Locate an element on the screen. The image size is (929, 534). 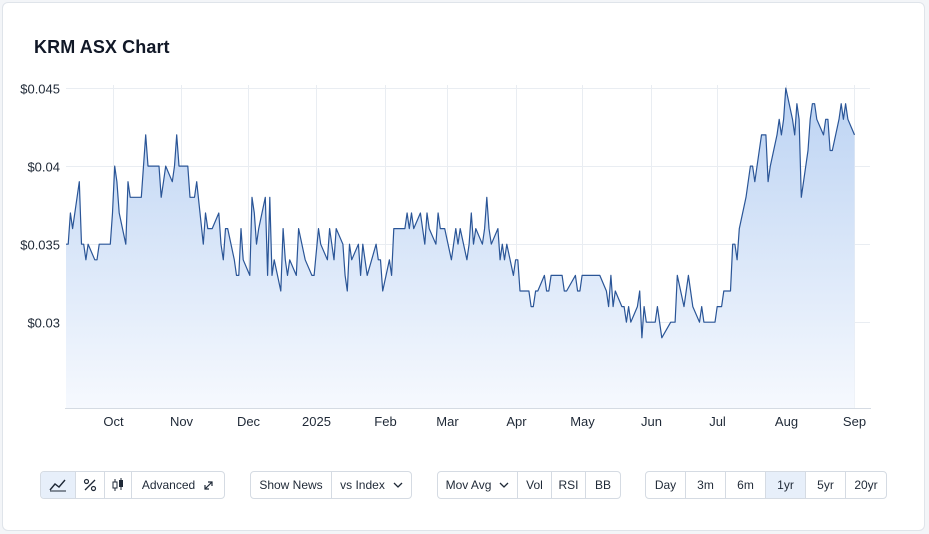
x-tick-label: Jul is located at coordinates (717, 421).